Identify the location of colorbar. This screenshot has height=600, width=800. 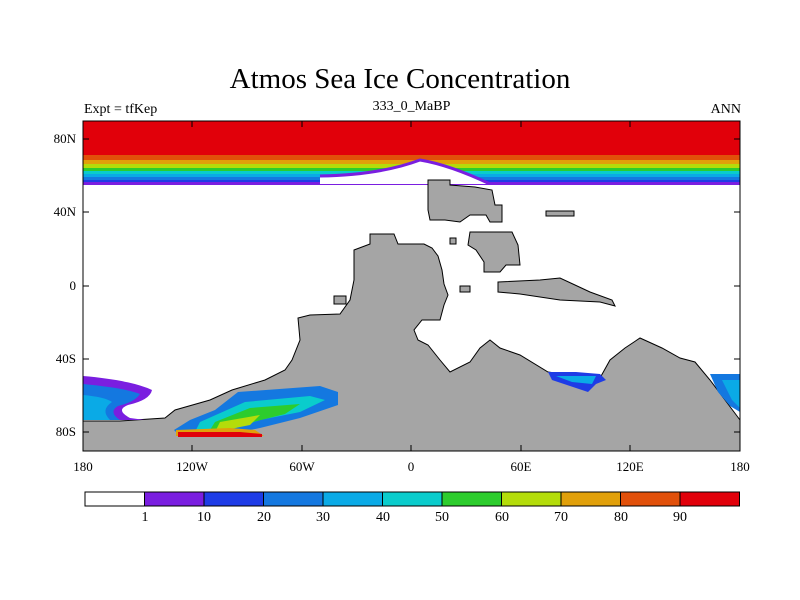
(412, 499).